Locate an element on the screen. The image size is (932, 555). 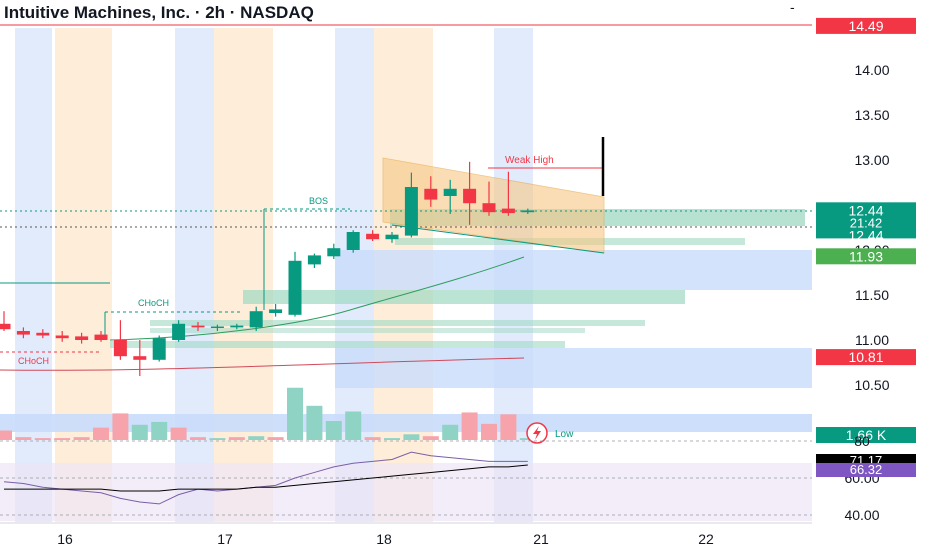
price-label: 10.81 is located at coordinates (865, 357).